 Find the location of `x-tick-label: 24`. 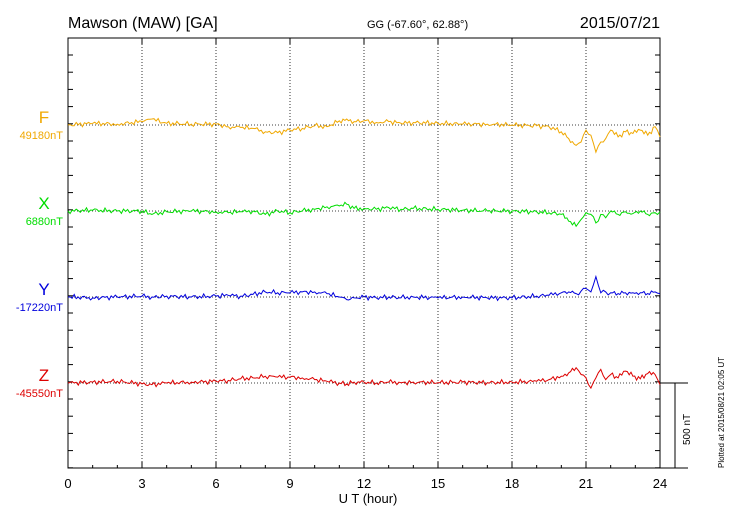

x-tick-label: 24 is located at coordinates (660, 483).